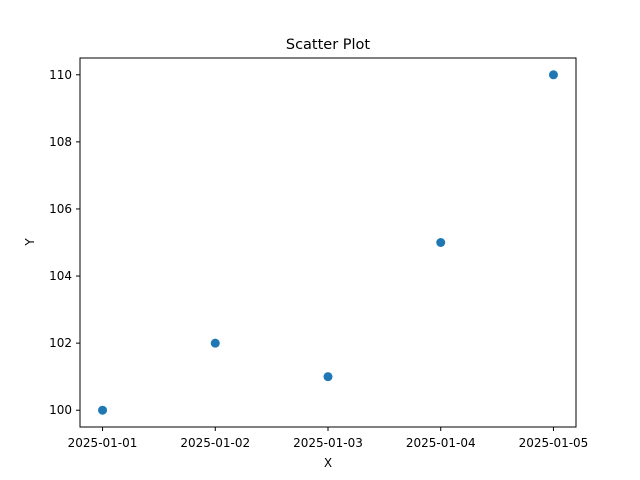 This screenshot has width=640, height=480. Describe the element at coordinates (60, 343) in the screenshot. I see `y-tick-label: 102` at that location.